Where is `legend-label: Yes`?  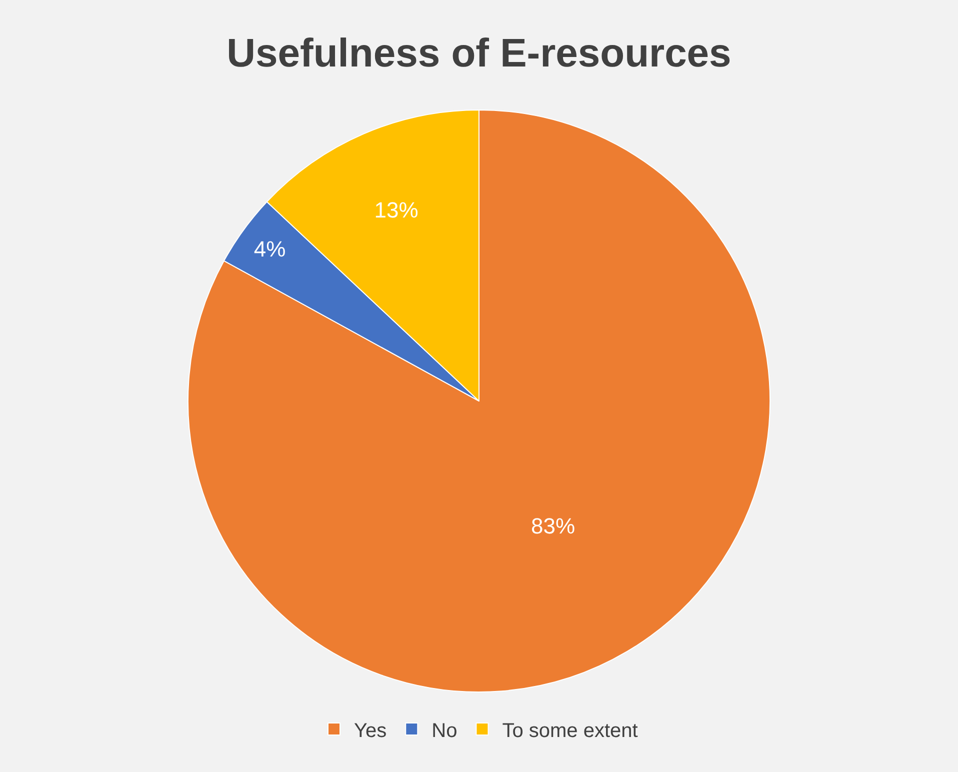 legend-label: Yes is located at coordinates (370, 731).